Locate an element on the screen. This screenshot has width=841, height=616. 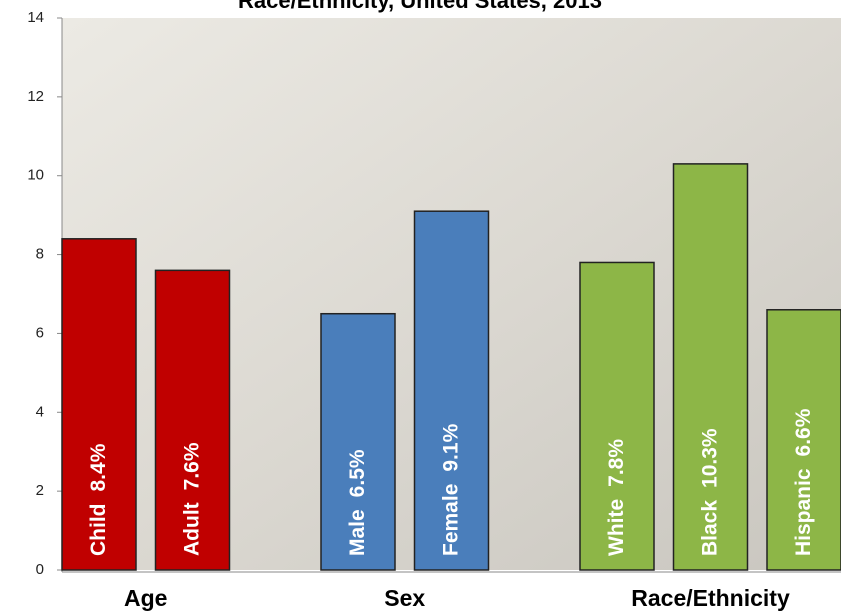
bar-category: Male is located at coordinates (357, 532).